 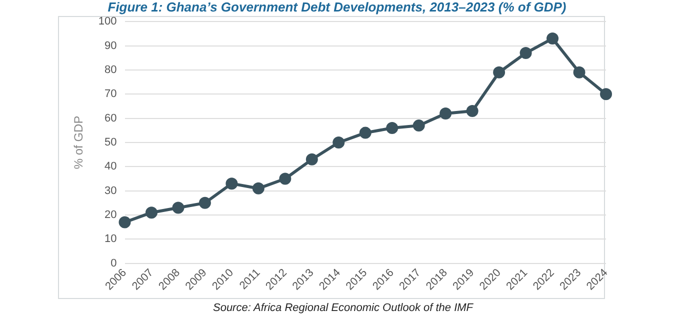 What do you see at coordinates (110, 46) in the screenshot?
I see `y-tick-label: 90` at bounding box center [110, 46].